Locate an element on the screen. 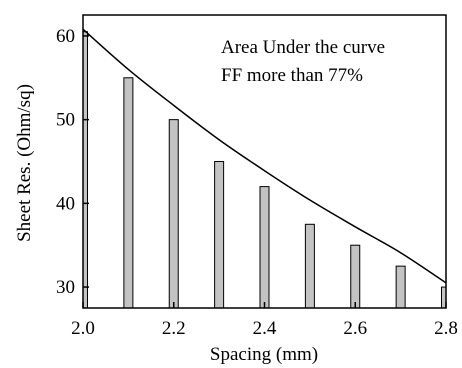 The width and height of the screenshot is (462, 368). y-tick-label: 60 is located at coordinates (65, 36).